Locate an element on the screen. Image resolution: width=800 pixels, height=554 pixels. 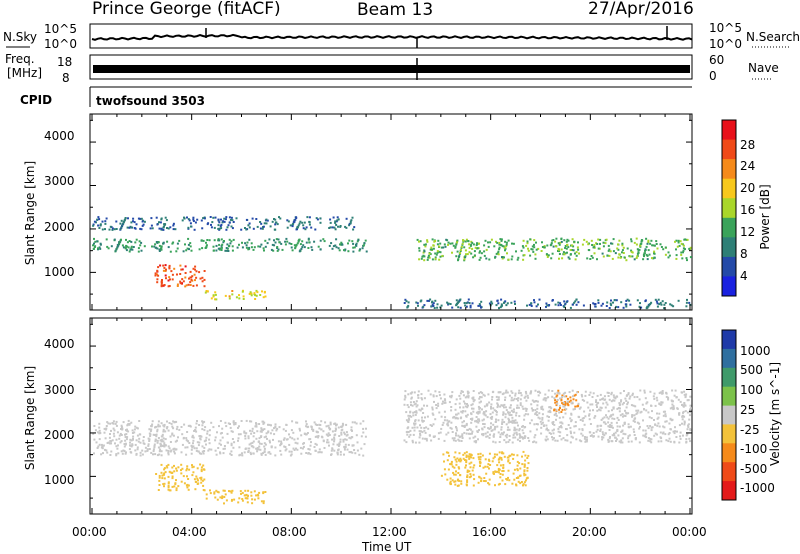
power-cbar-tick-8: 8 is located at coordinates (744, 254).